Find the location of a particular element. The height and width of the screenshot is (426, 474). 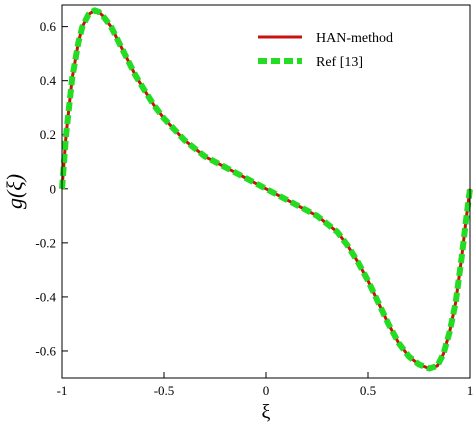

x-tick-label: 0.5 is located at coordinates (368, 390).